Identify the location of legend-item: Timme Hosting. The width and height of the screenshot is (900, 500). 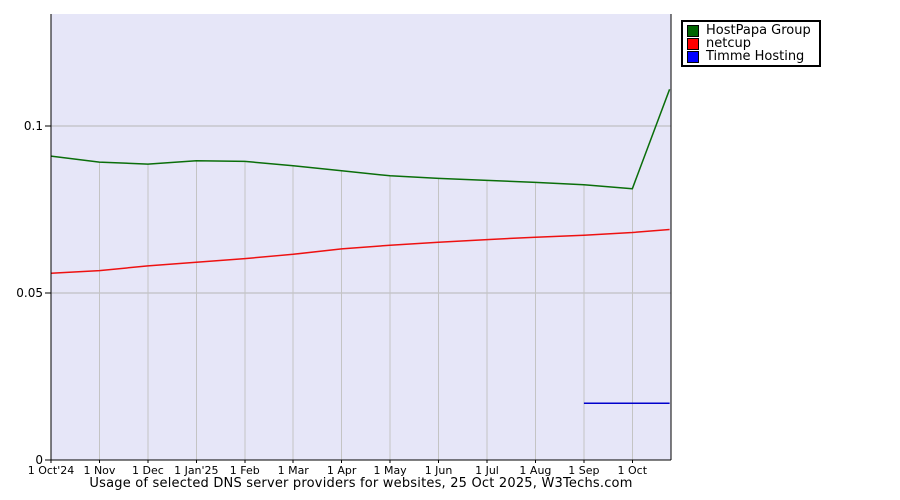
(749, 56).